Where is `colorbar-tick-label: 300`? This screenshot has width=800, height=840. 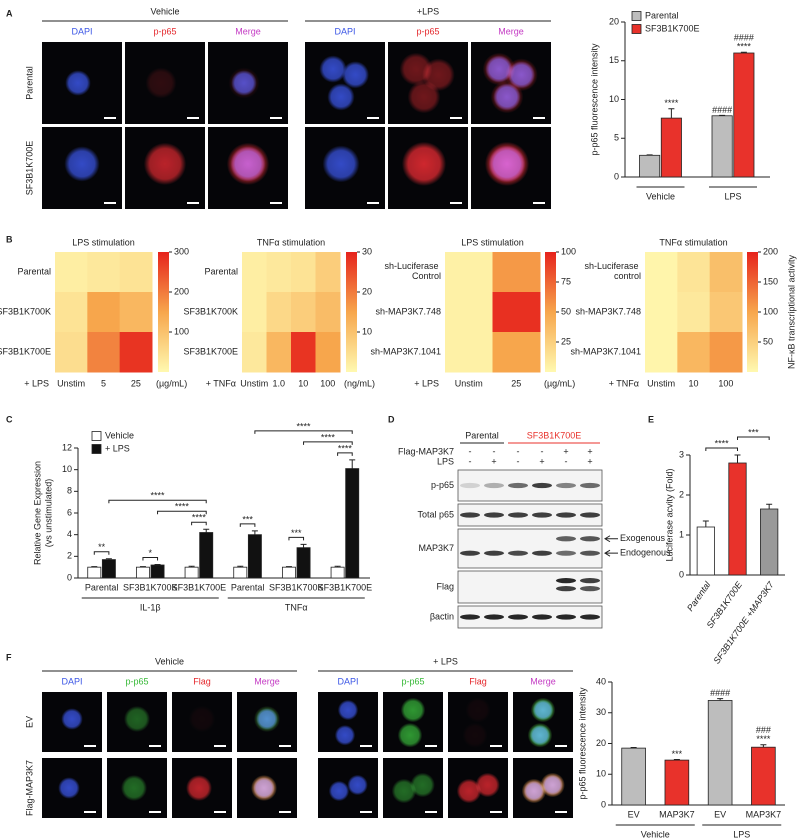 colorbar-tick-label: 300 is located at coordinates (181, 251).